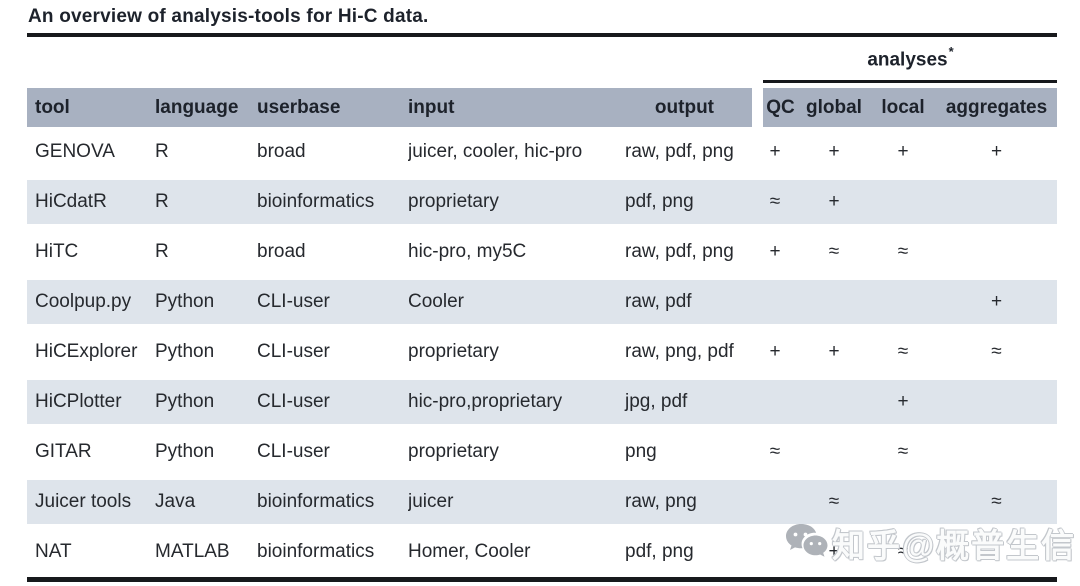 This screenshot has height=586, width=1080. What do you see at coordinates (910, 81) in the screenshot?
I see `analyses-group-rule` at bounding box center [910, 81].